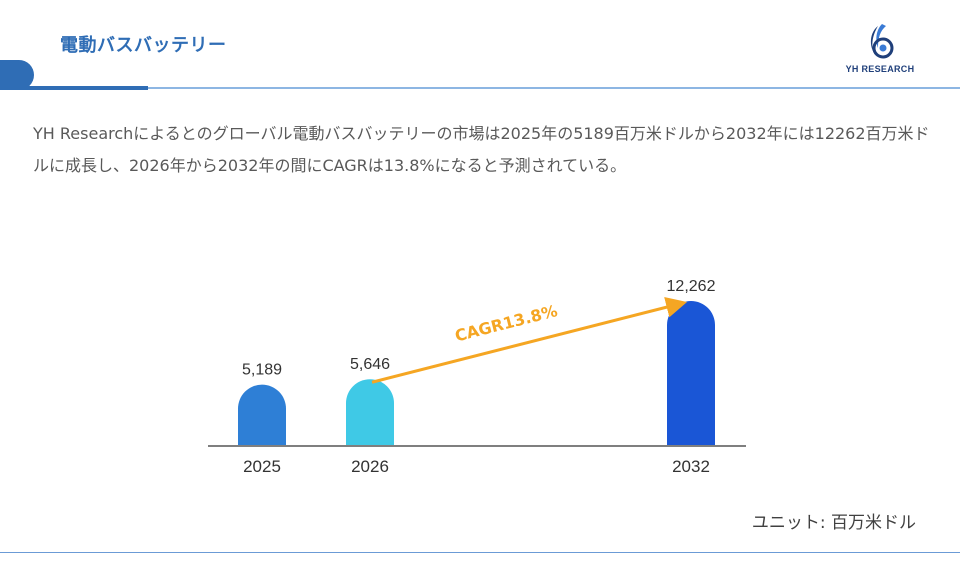  Describe the element at coordinates (262, 415) in the screenshot. I see `bar-2025` at that location.